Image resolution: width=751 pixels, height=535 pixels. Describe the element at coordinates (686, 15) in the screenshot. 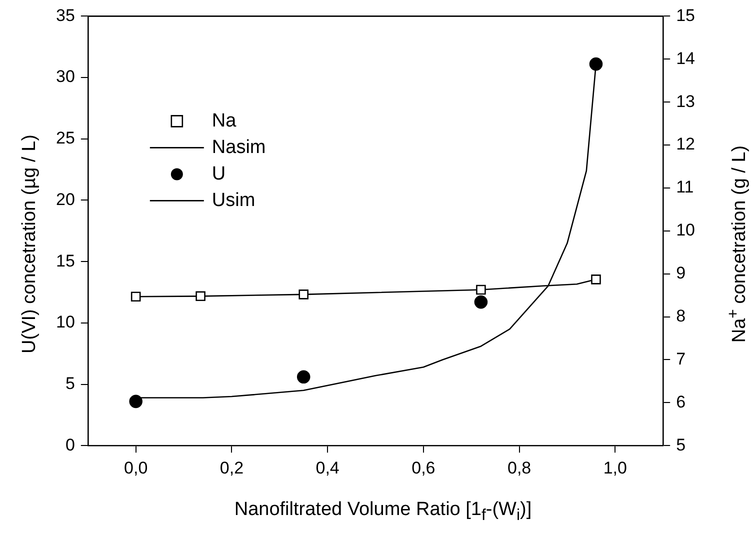

I see `y2-tick-label: 15` at that location.